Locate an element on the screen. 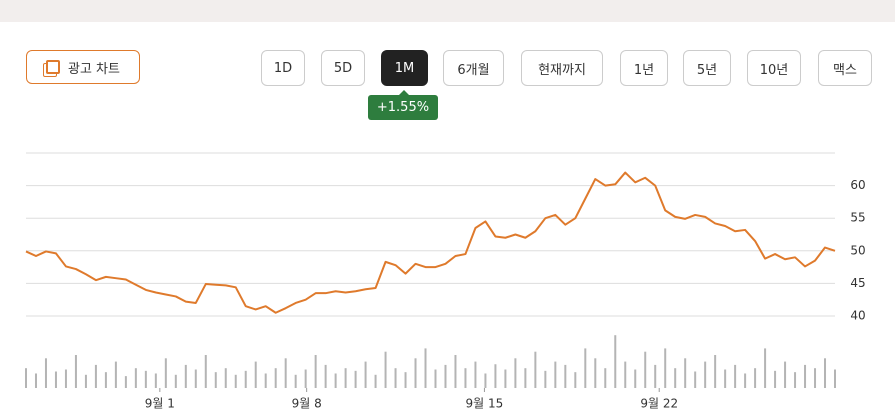  x-tick-label: 9월 22 is located at coordinates (659, 404).